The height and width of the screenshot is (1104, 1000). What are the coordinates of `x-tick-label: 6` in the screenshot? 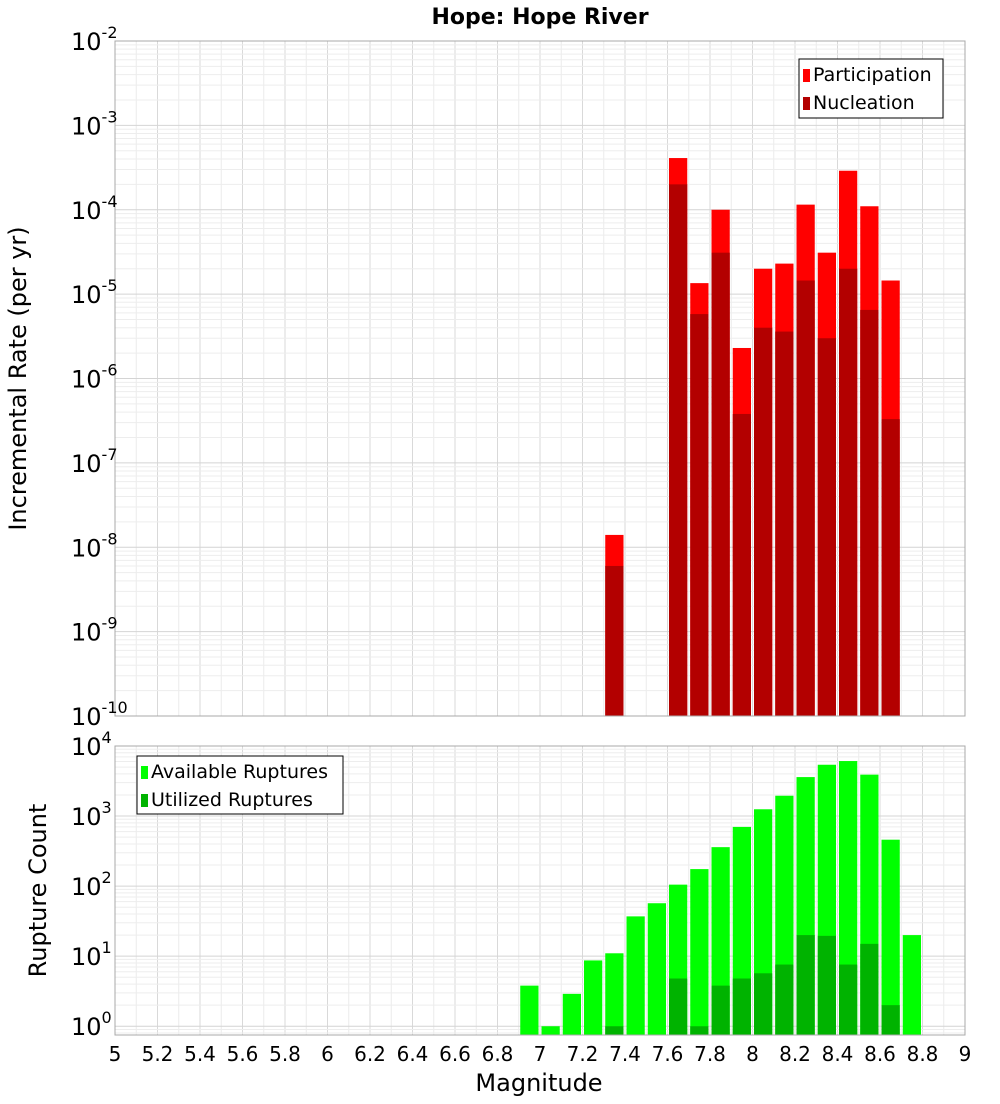 It's located at (327, 1054).